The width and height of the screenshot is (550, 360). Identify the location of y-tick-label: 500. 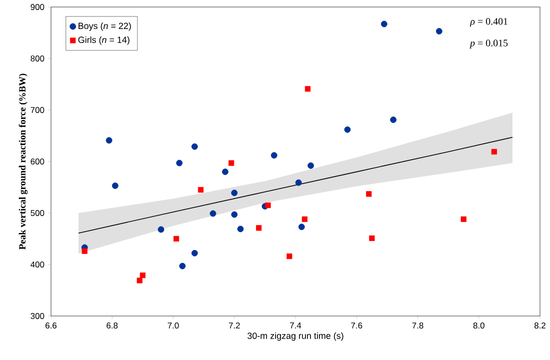
(37, 213).